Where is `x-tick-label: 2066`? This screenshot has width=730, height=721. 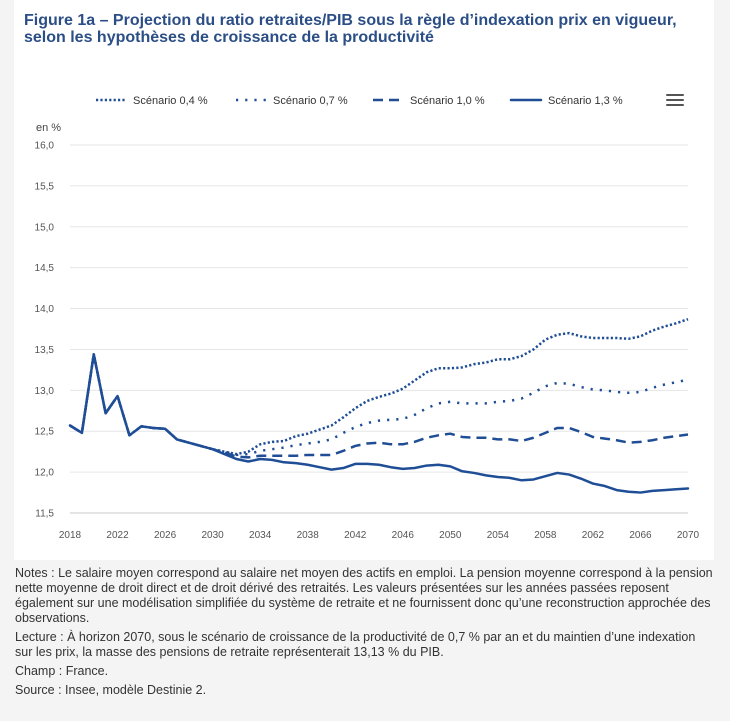 x-tick-label: 2066 is located at coordinates (640, 535).